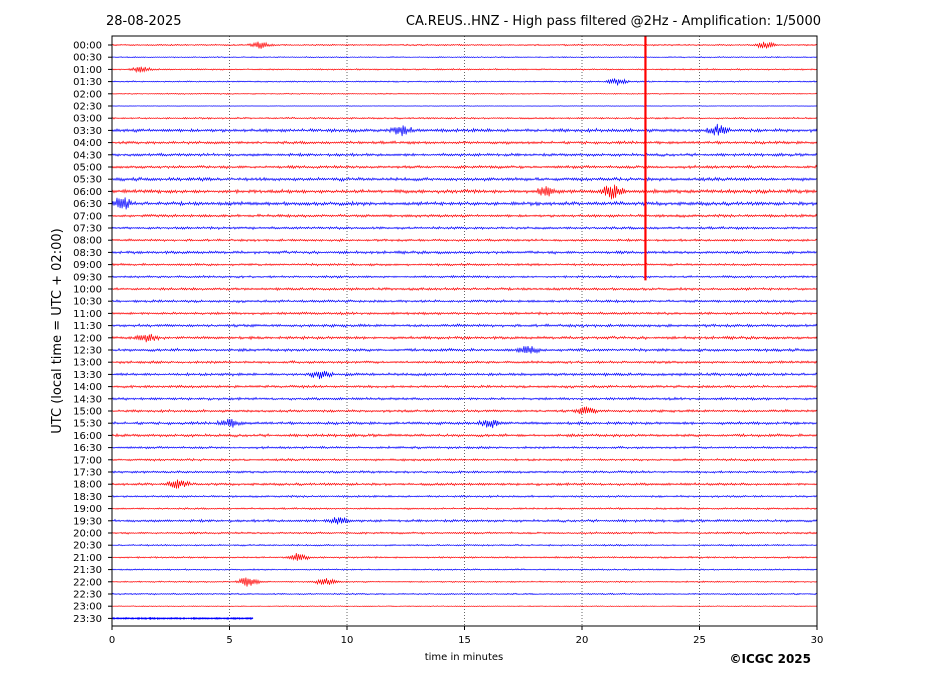  Describe the element at coordinates (817, 640) in the screenshot. I see `x-tick-label: 30` at that location.